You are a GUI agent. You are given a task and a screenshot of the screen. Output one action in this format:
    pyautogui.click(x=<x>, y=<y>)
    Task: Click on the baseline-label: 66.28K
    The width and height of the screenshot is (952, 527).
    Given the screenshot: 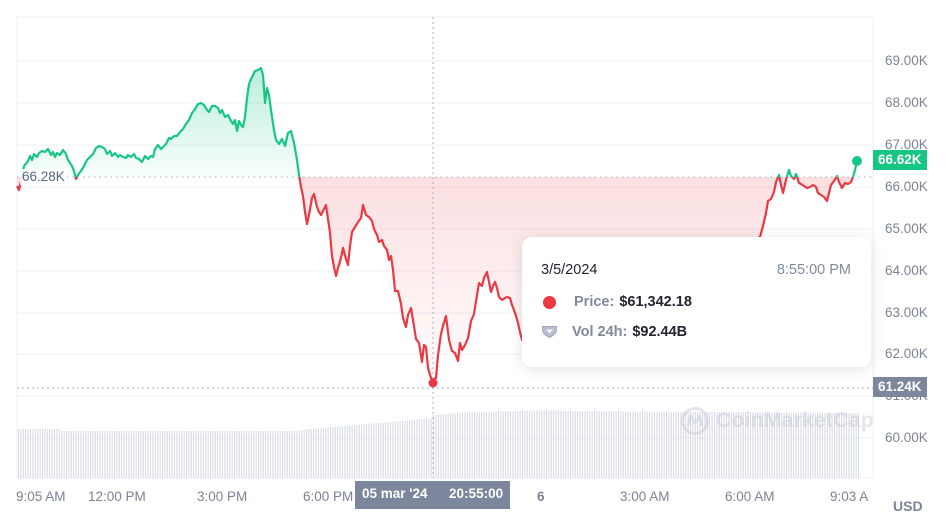 What is the action you would take?
    pyautogui.click(x=43, y=177)
    